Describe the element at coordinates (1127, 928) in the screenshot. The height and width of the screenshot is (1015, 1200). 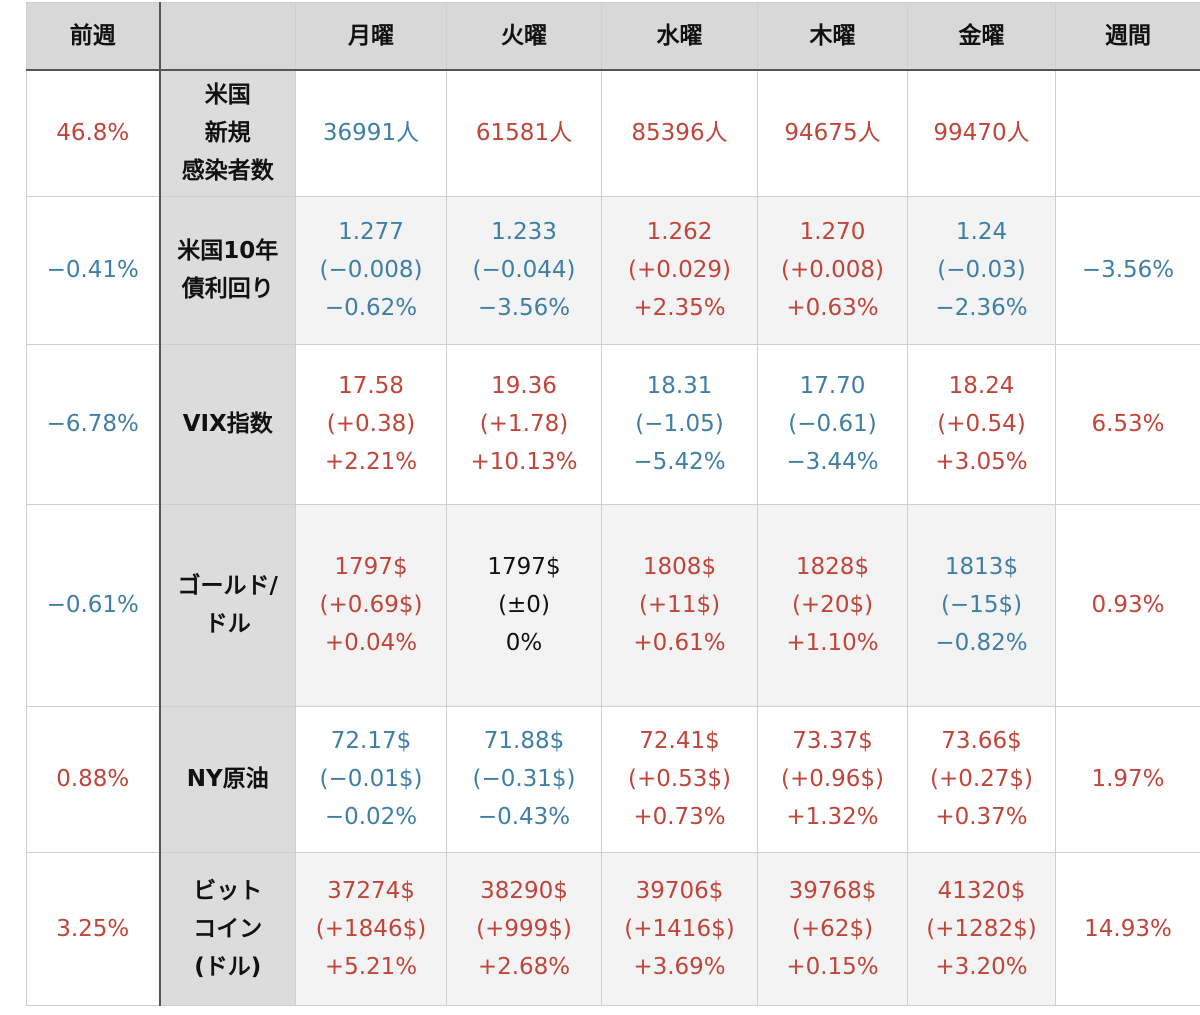
I see `weekly-change: 14.93%` at that location.